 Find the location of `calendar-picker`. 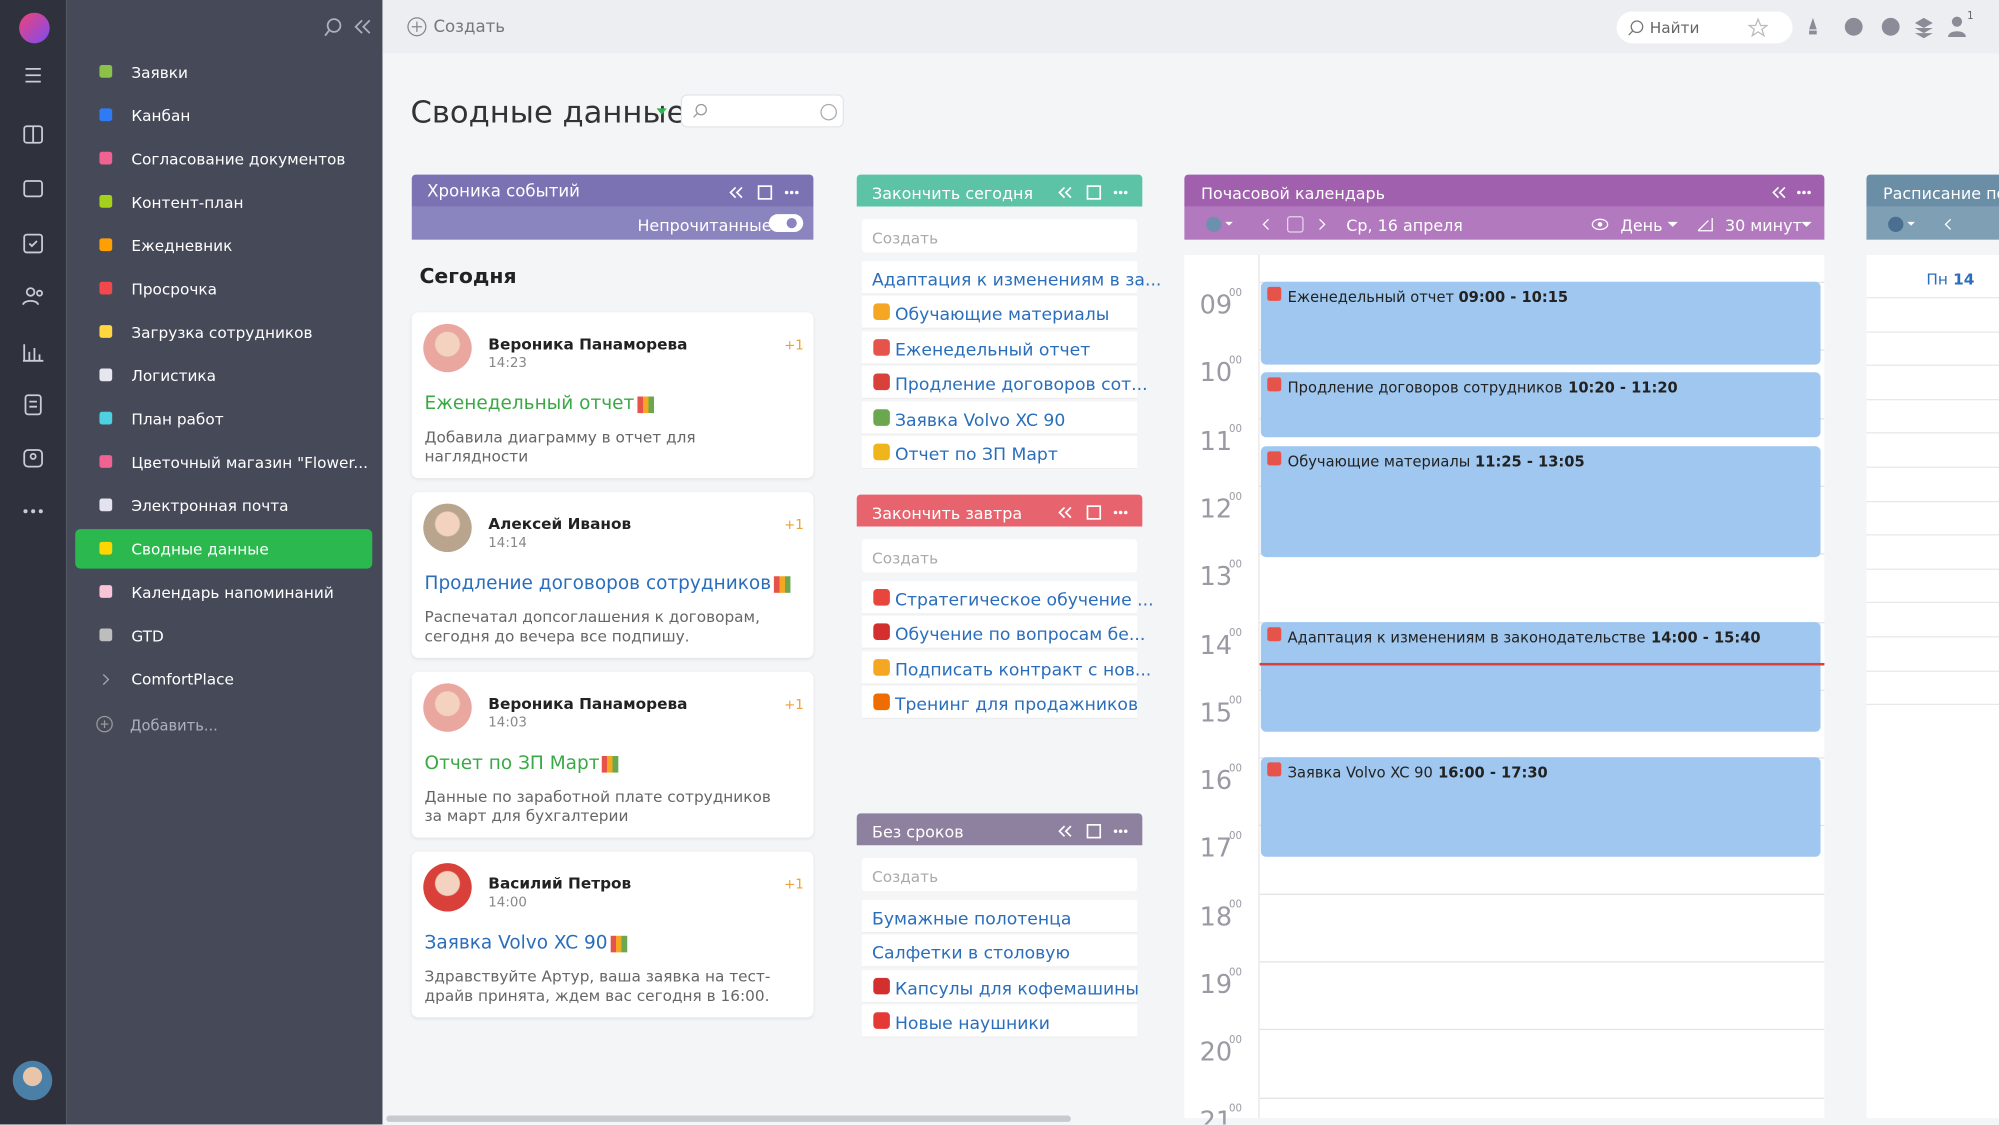

calendar-picker is located at coordinates (1324, 226).